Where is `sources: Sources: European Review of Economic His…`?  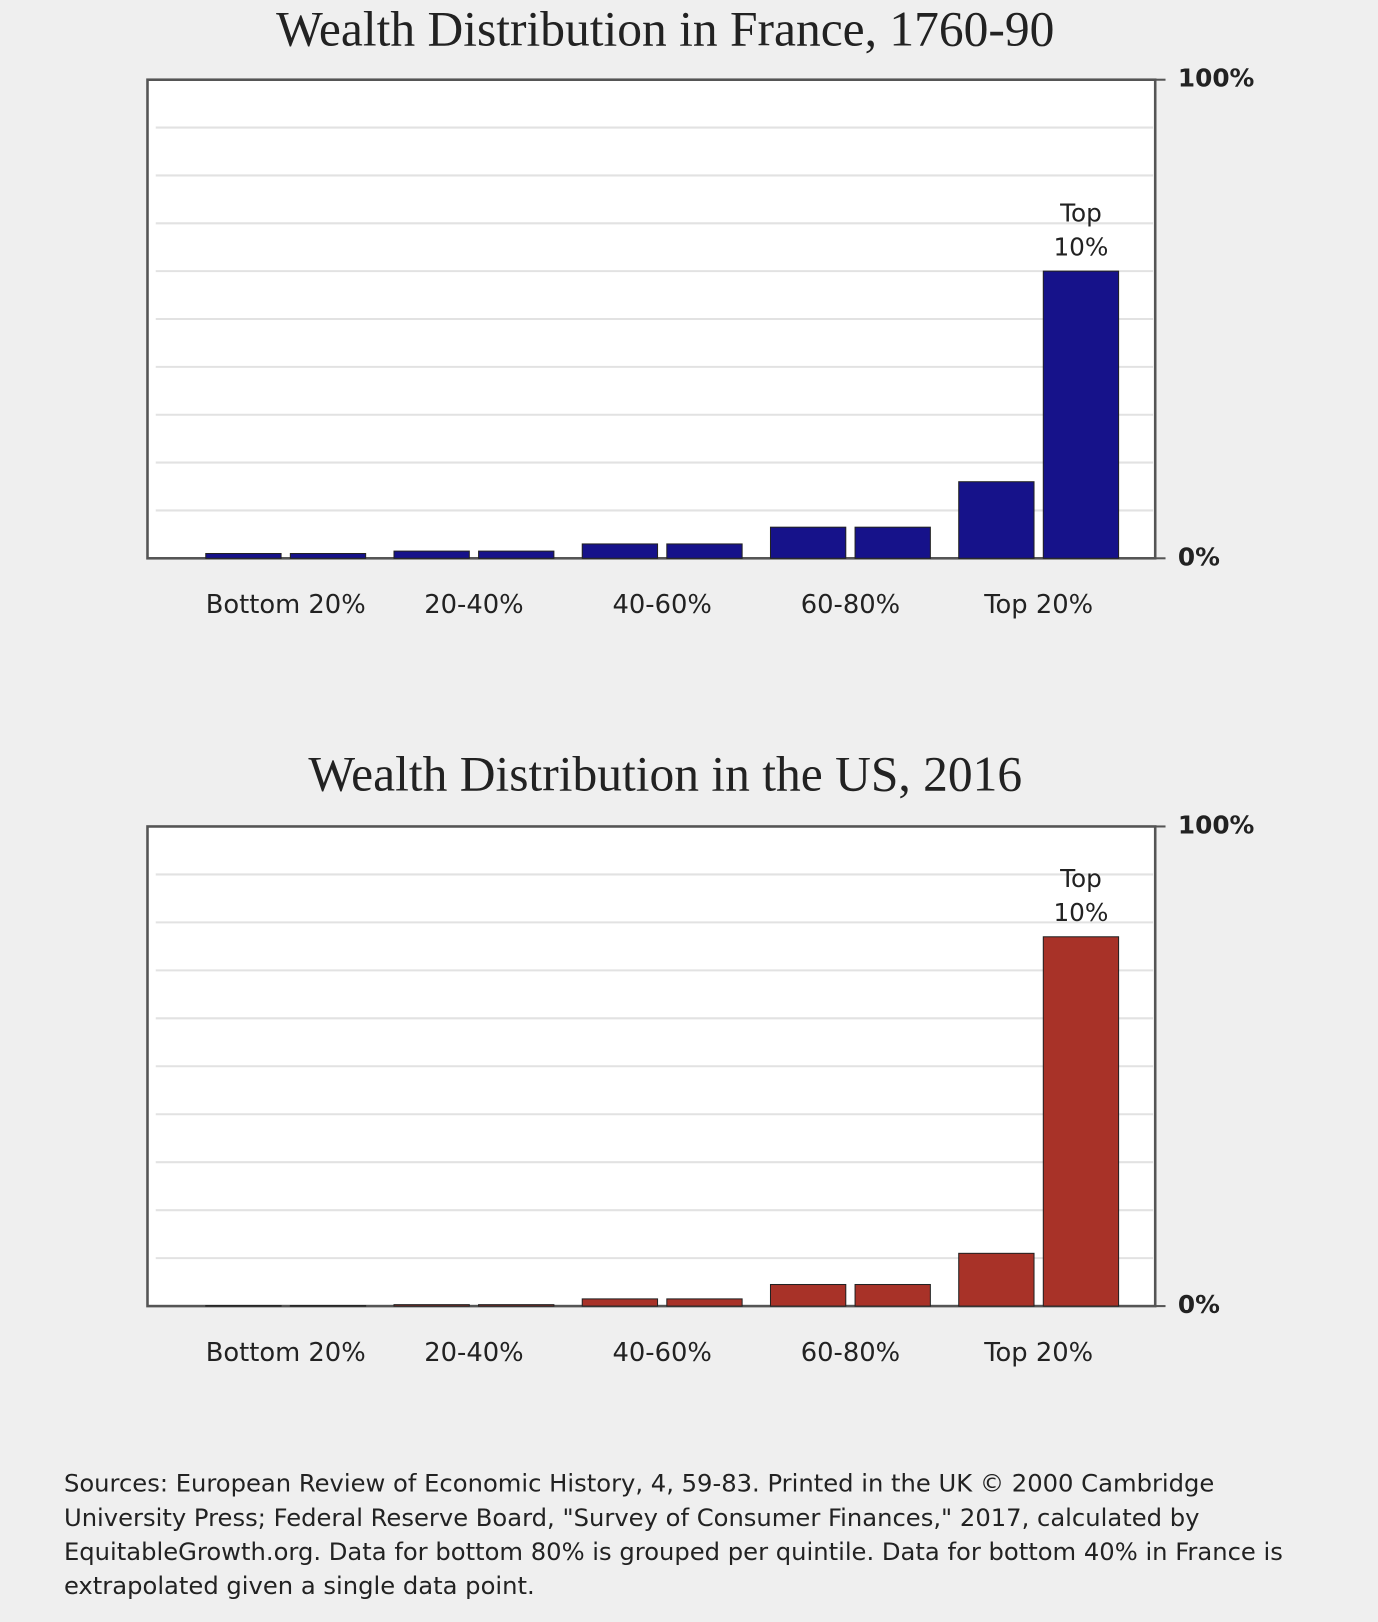 sources: Sources: European Review of Economic His… is located at coordinates (673, 1535).